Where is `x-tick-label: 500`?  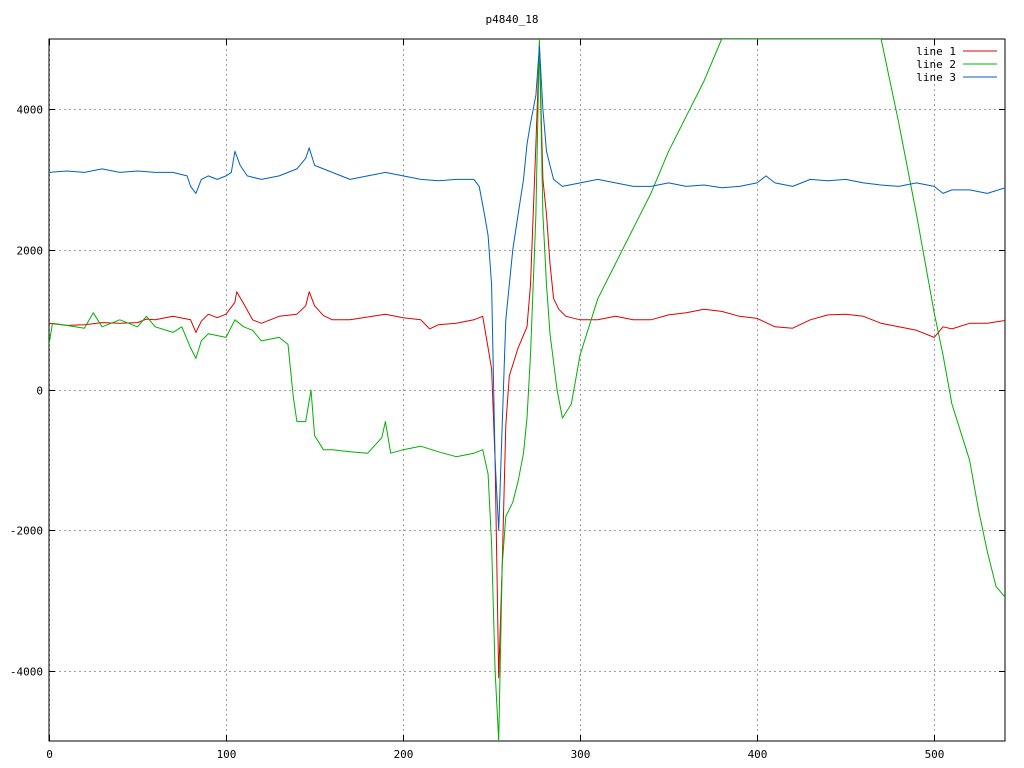
x-tick-label: 500 is located at coordinates (935, 754).